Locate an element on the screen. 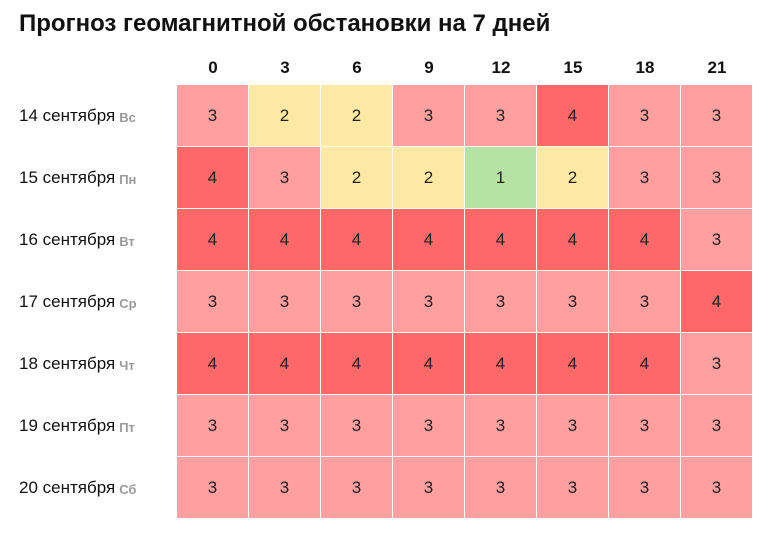  hour-header: 6 is located at coordinates (357, 67).